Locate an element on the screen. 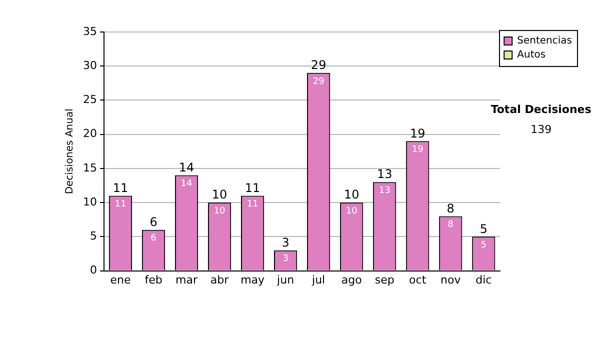 The image size is (600, 340). y-tick-label: 10 is located at coordinates (89, 201).